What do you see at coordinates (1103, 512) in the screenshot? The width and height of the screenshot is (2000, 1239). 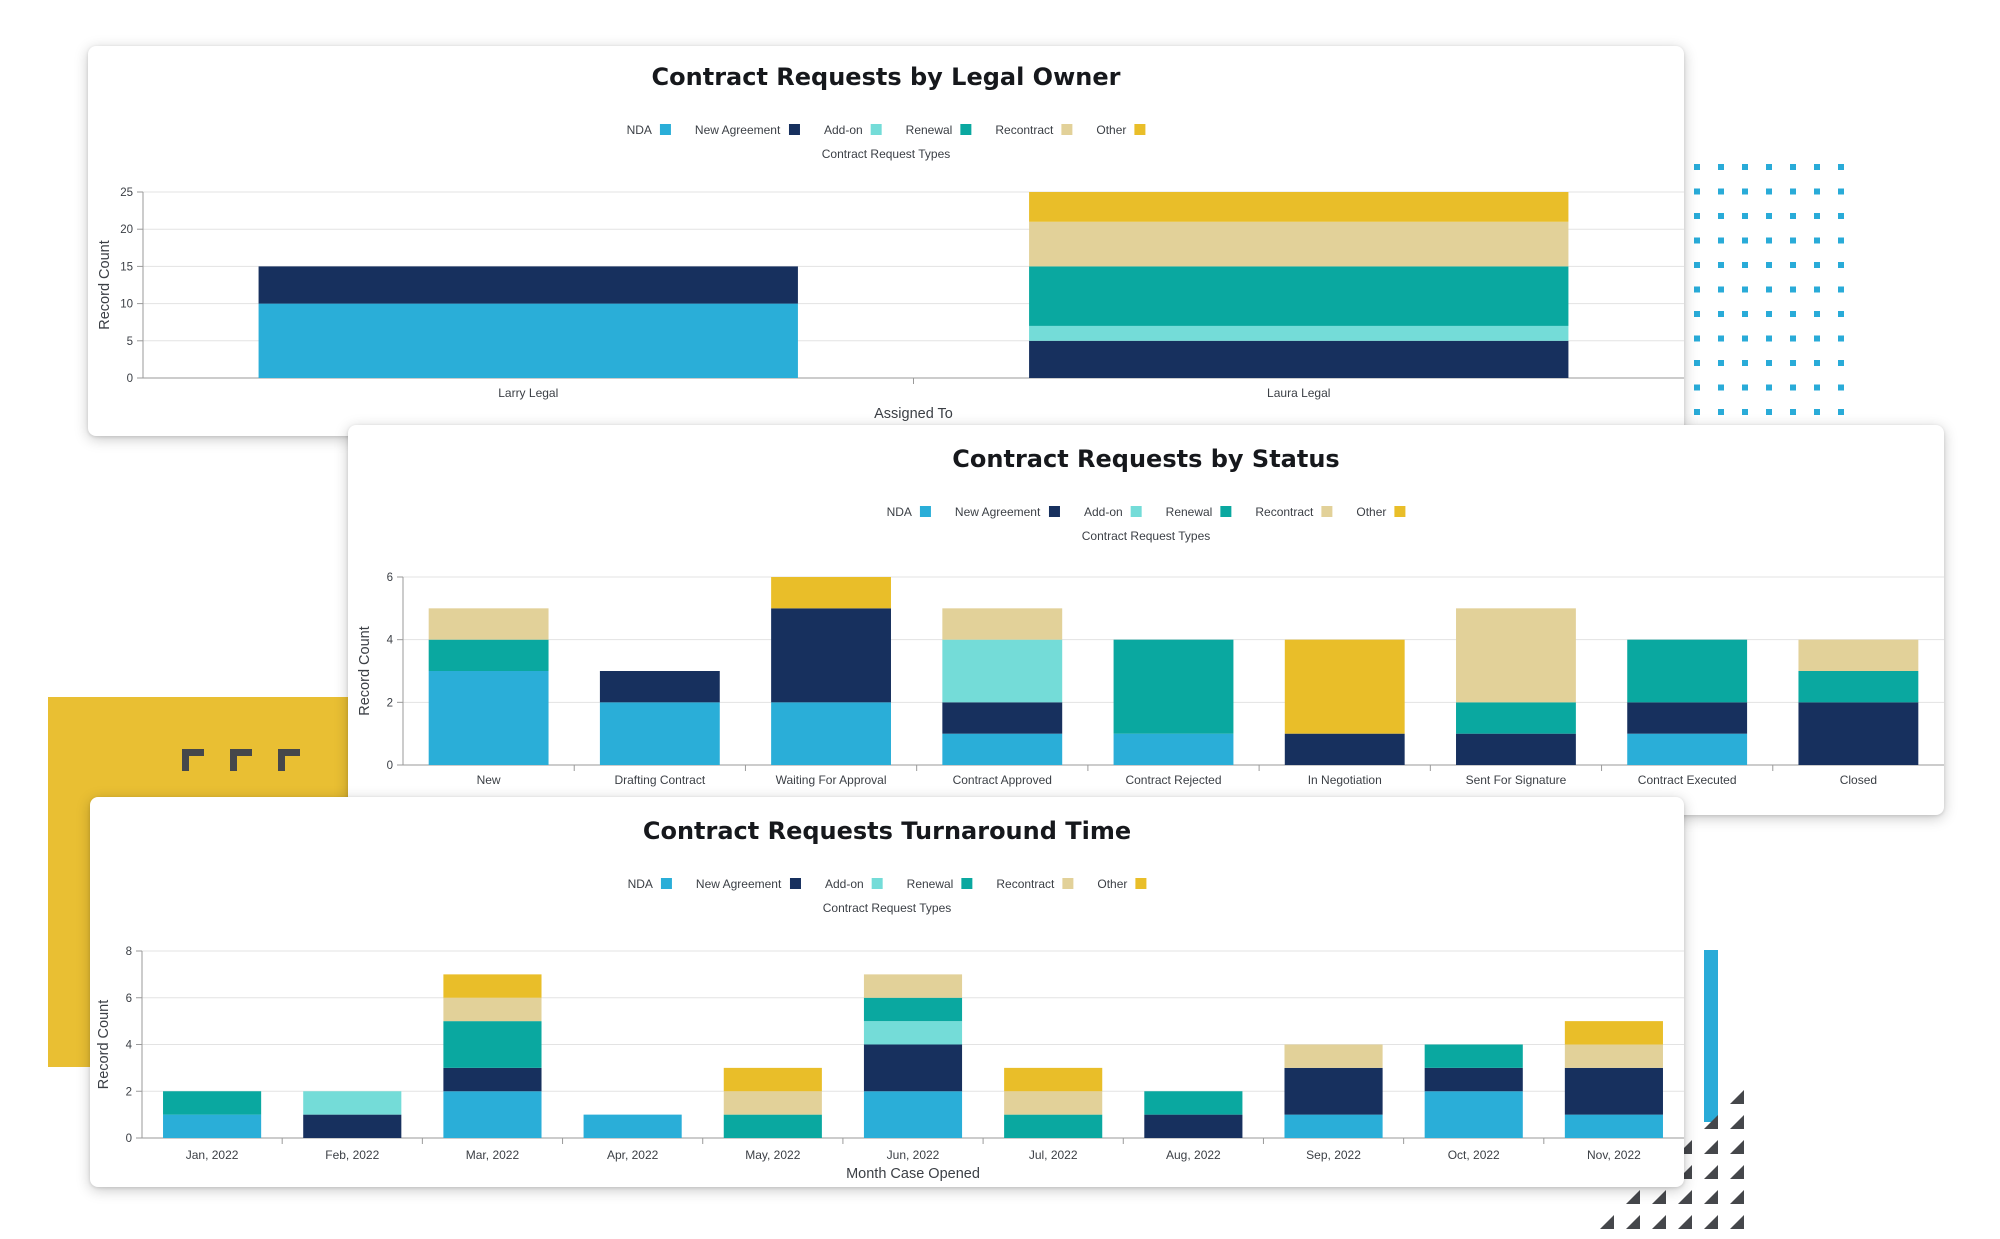 I see `legend-label-add-on: Add-on` at bounding box center [1103, 512].